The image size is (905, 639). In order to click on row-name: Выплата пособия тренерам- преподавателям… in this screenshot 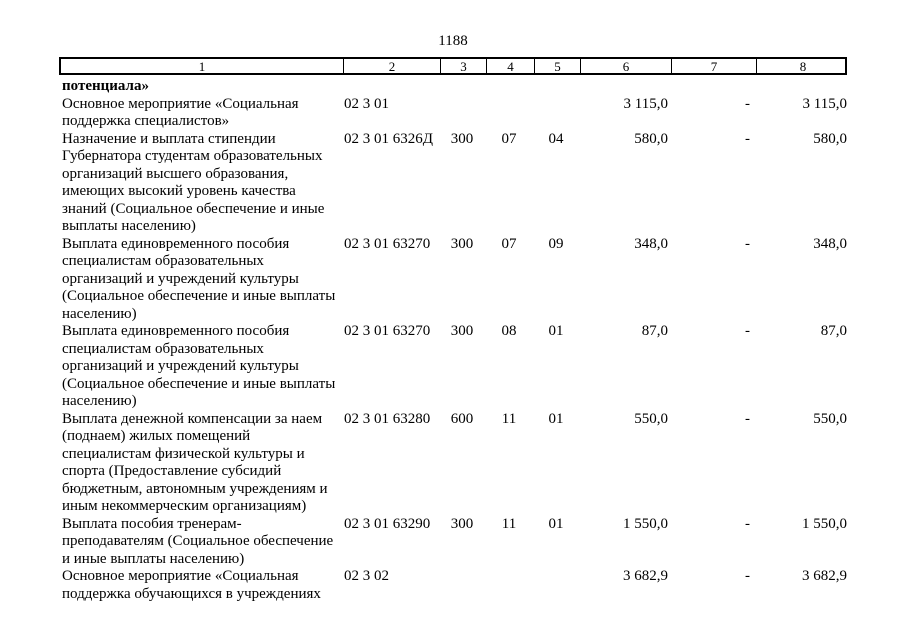, I will do `click(198, 541)`.